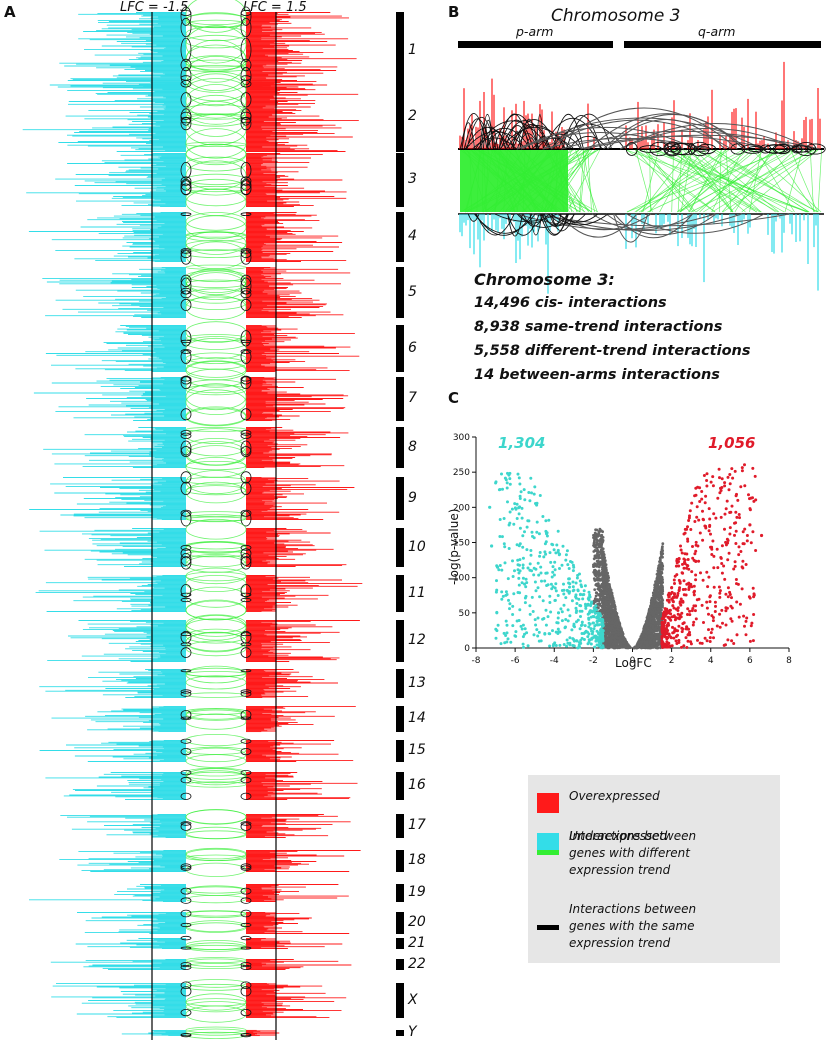 The image size is (829, 1045). I want to click on stats-different-trend: 5,558 different-trend interactions, so click(612, 351).